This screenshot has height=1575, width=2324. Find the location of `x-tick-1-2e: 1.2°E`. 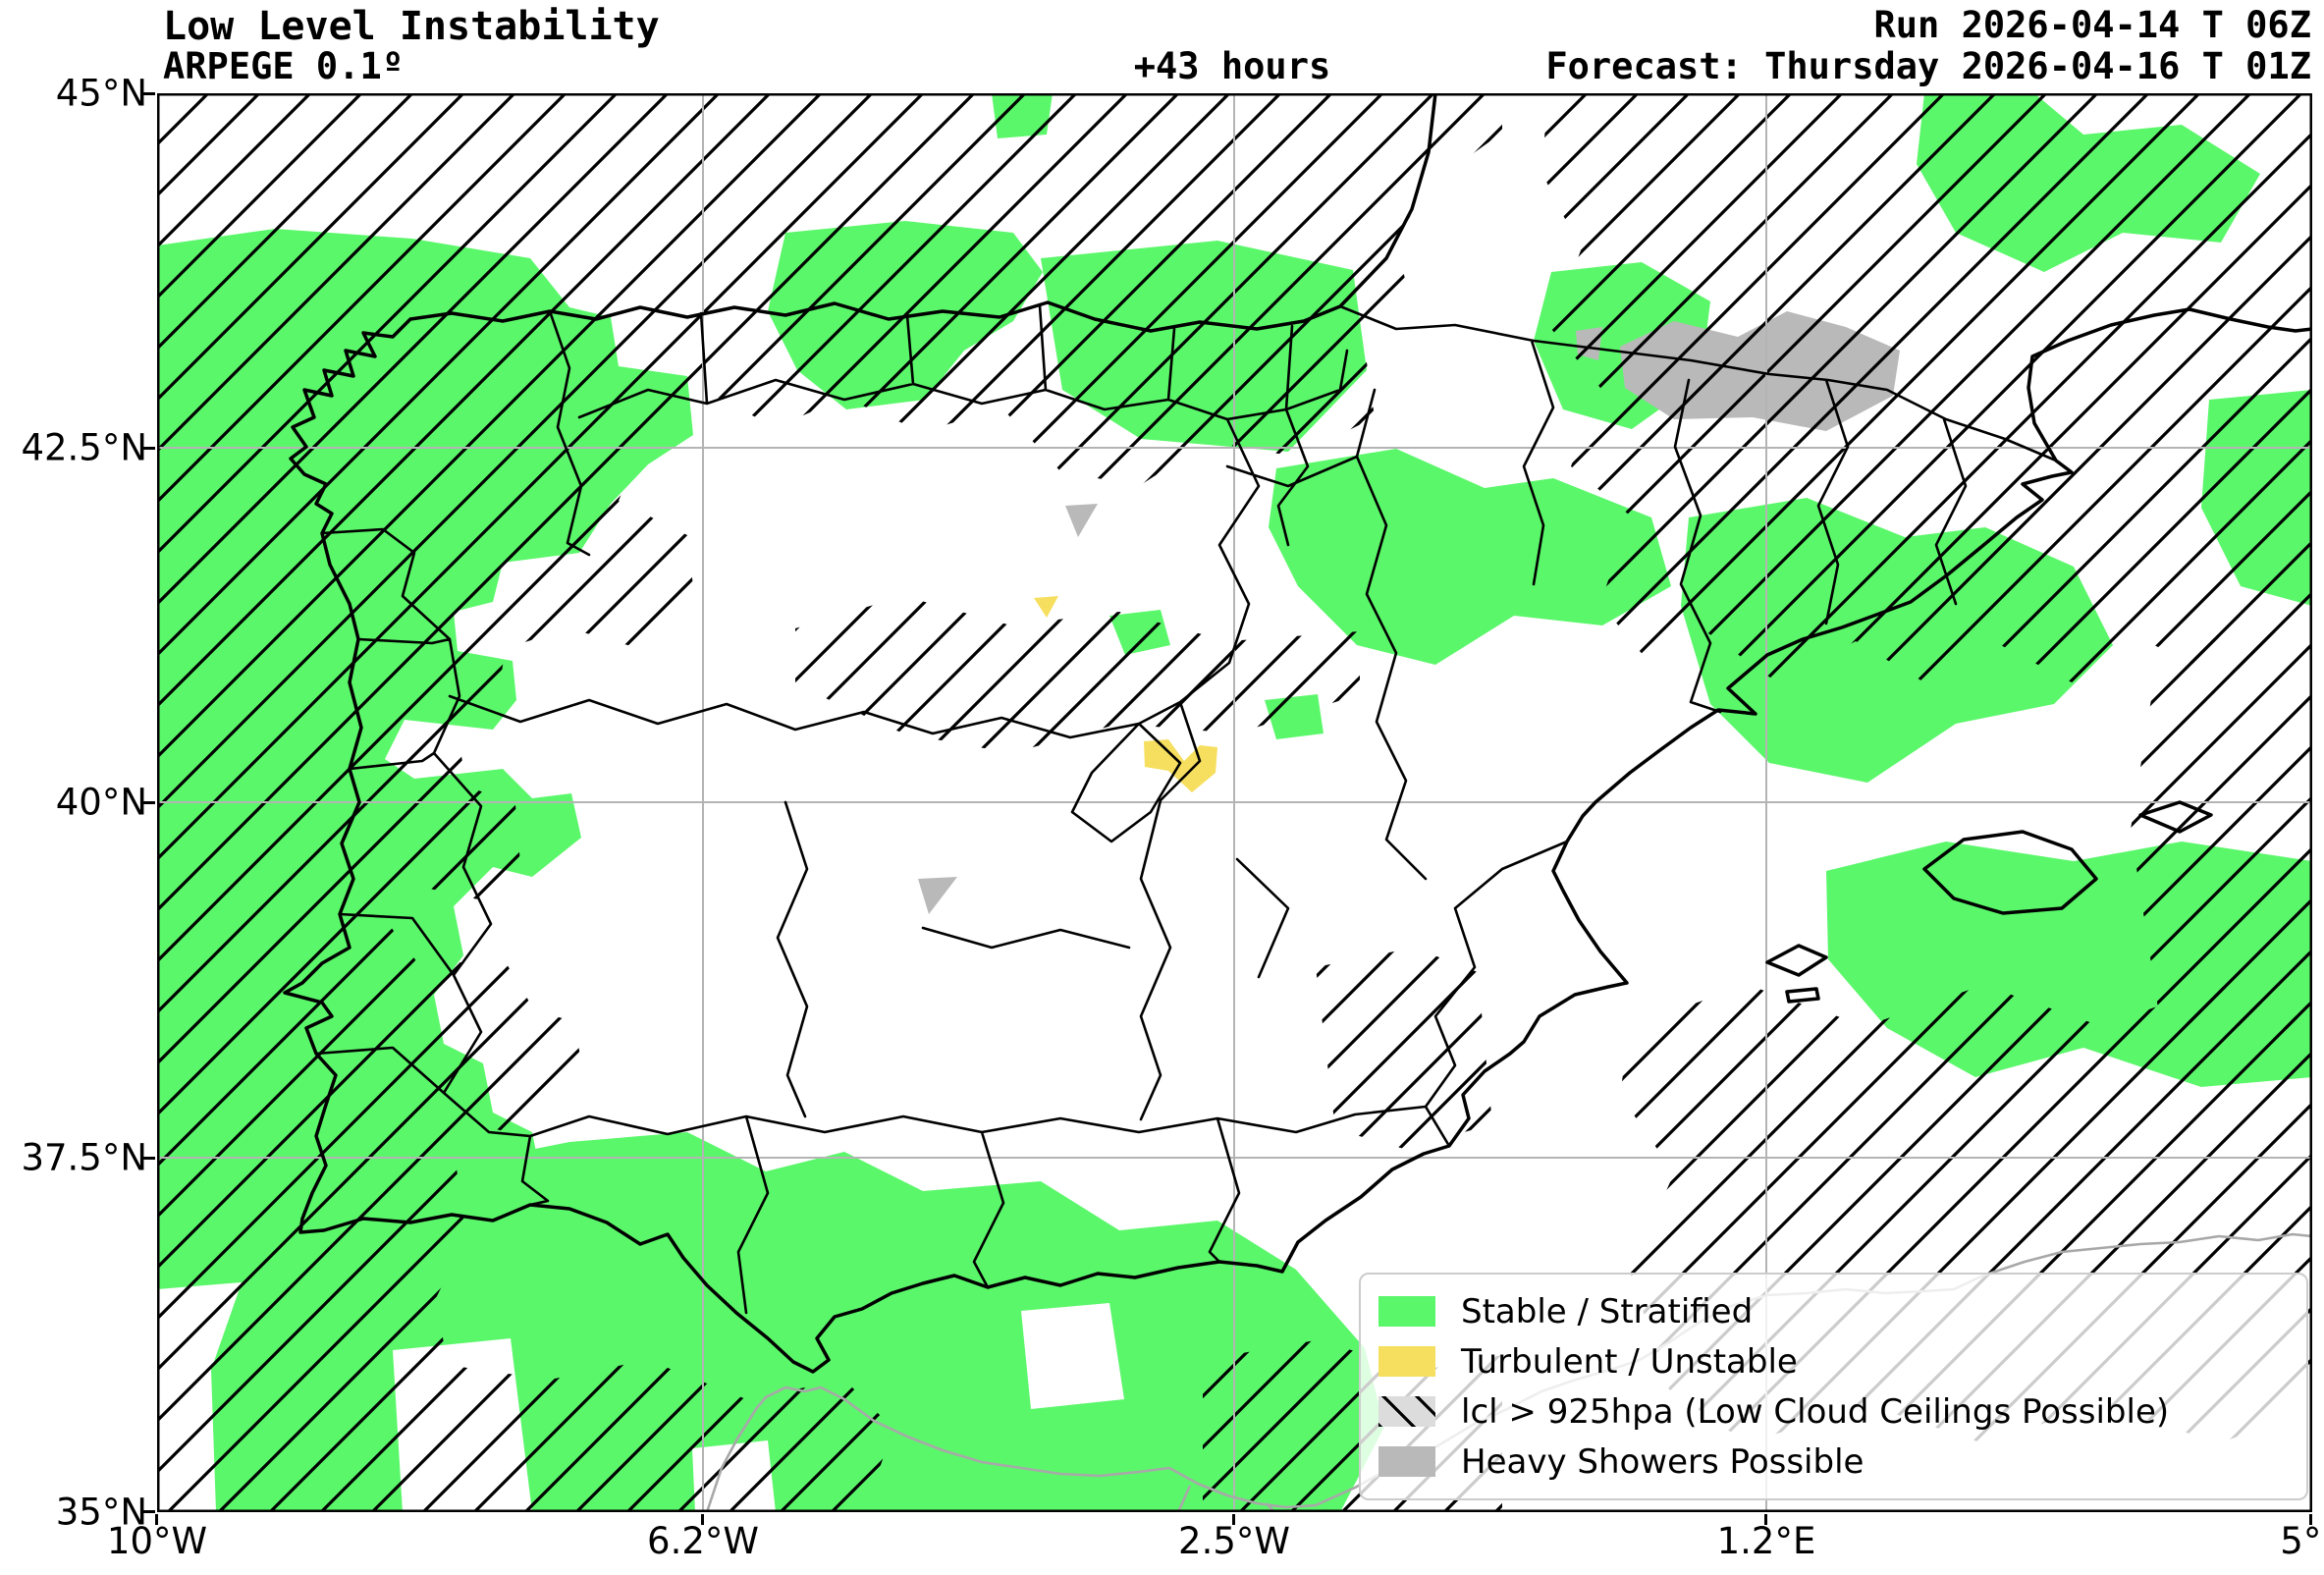

x-tick-1-2e: 1.2°E is located at coordinates (1766, 1541).